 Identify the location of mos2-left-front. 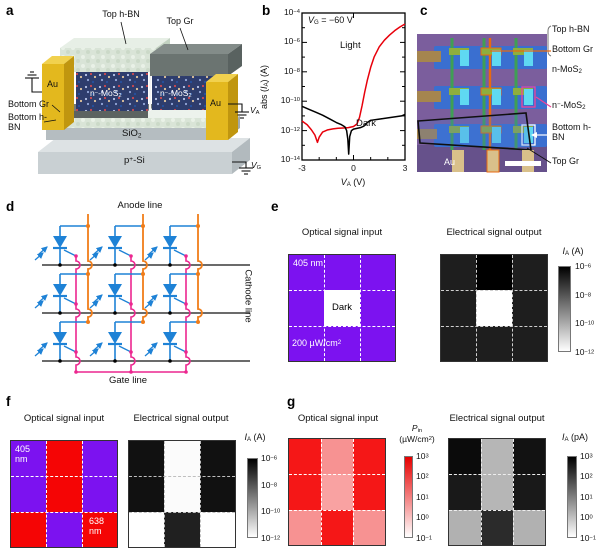
(112, 90).